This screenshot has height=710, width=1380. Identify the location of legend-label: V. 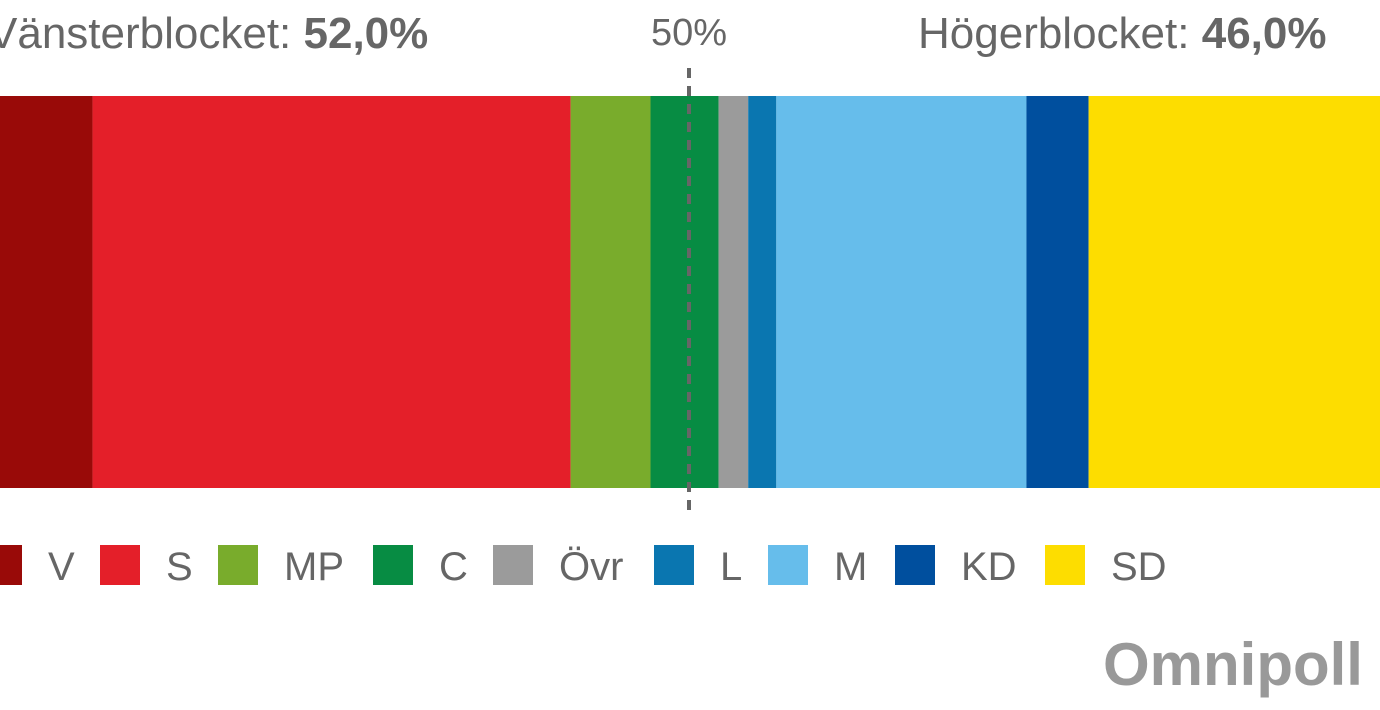
(61, 567).